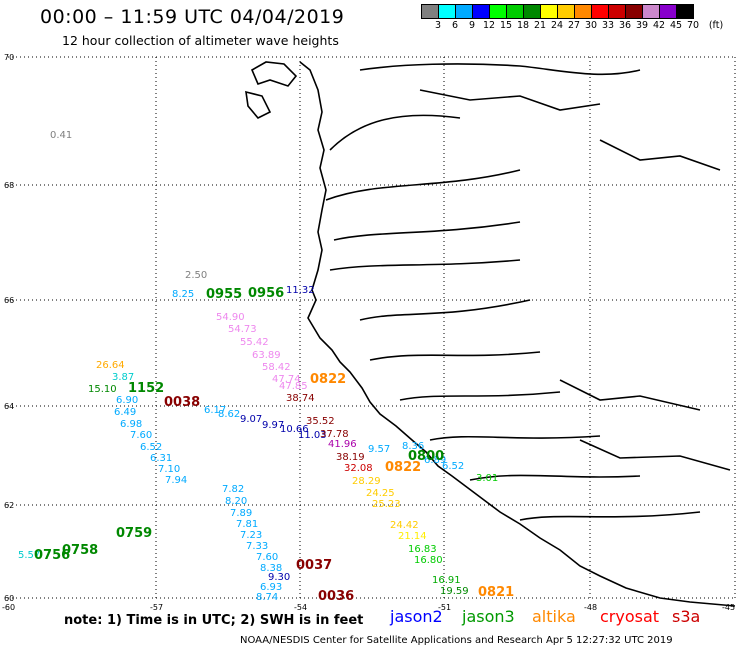 Image resolution: width=740 pixels, height=650 pixels. I want to click on colorbar-label: 24, so click(557, 25).